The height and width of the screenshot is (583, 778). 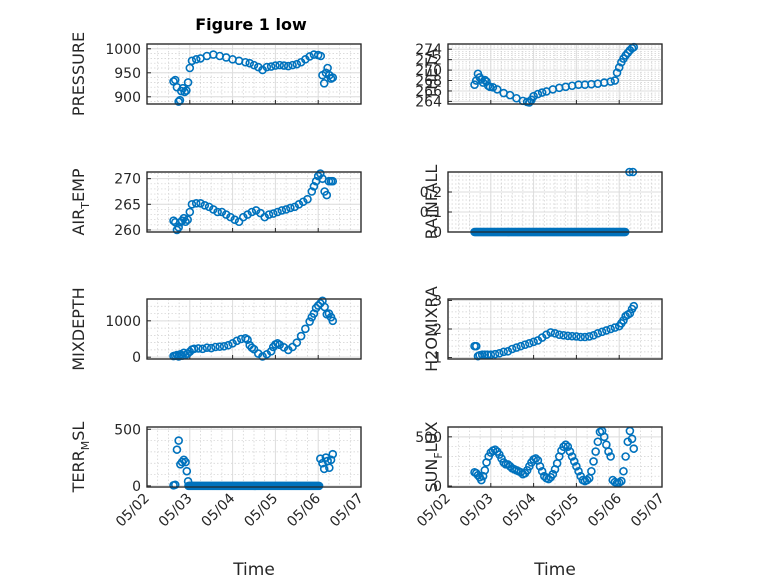 I want to click on x-axis-label: Time, so click(x=554, y=570).